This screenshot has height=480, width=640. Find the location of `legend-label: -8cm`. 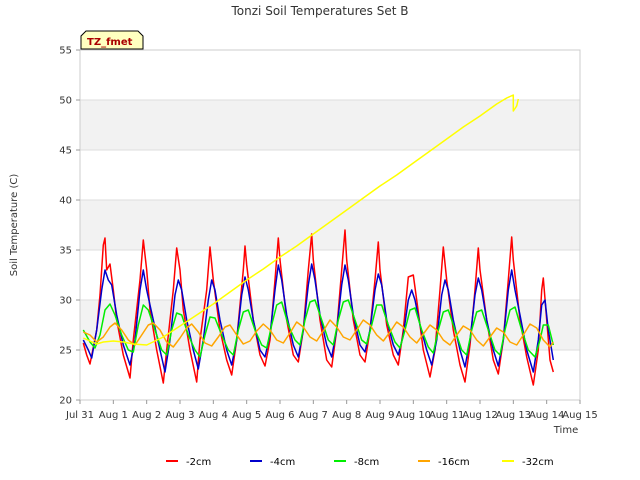

legend-label: -8cm is located at coordinates (366, 462).